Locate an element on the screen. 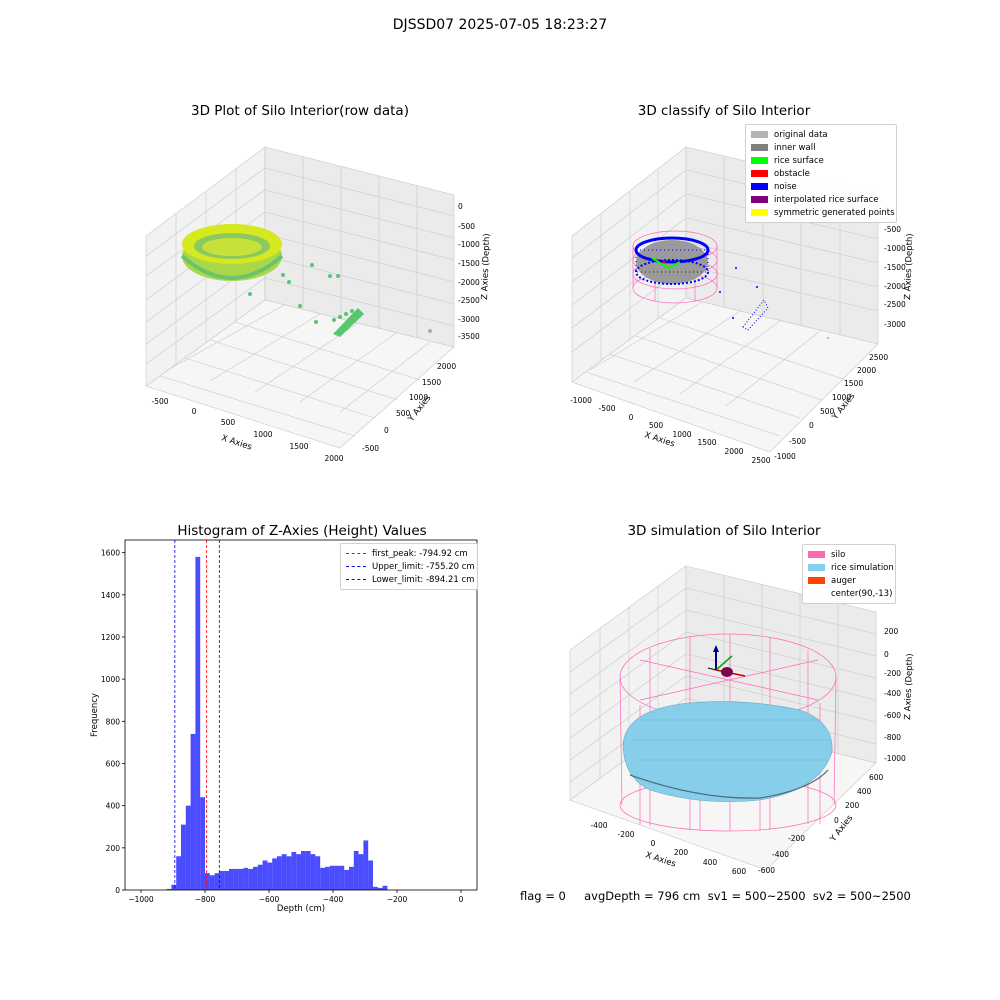 Image resolution: width=1000 pixels, height=1000 pixels. simulation-ytick: -200 is located at coordinates (796, 838).